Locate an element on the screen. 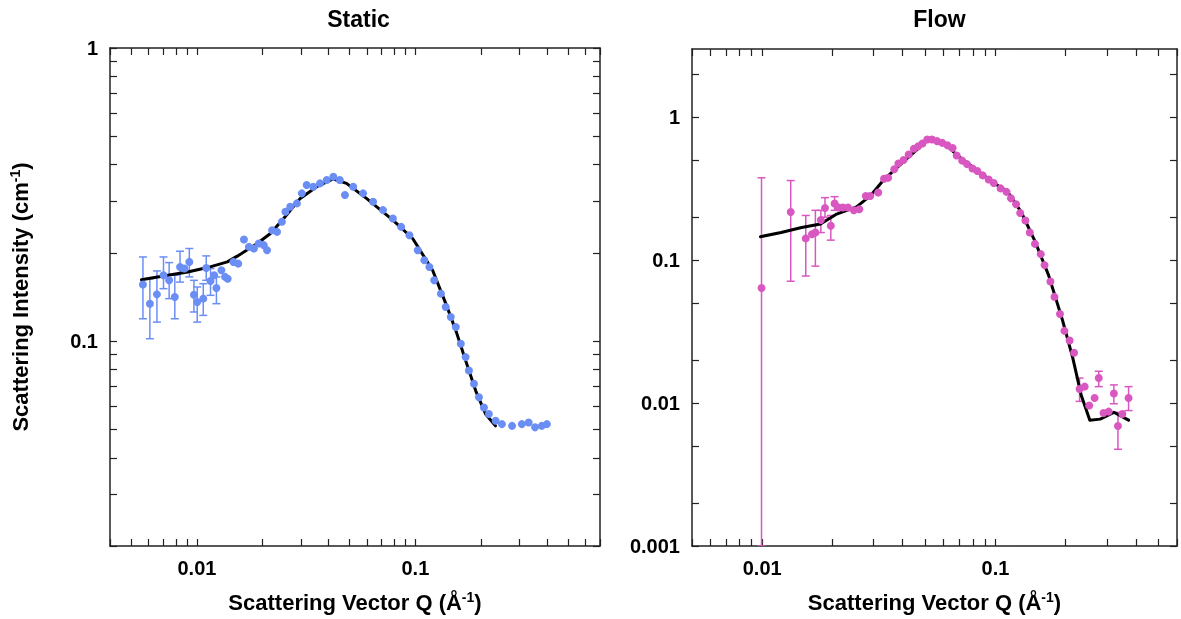 The height and width of the screenshot is (619, 1181). chart-title: Flow is located at coordinates (939, 18).